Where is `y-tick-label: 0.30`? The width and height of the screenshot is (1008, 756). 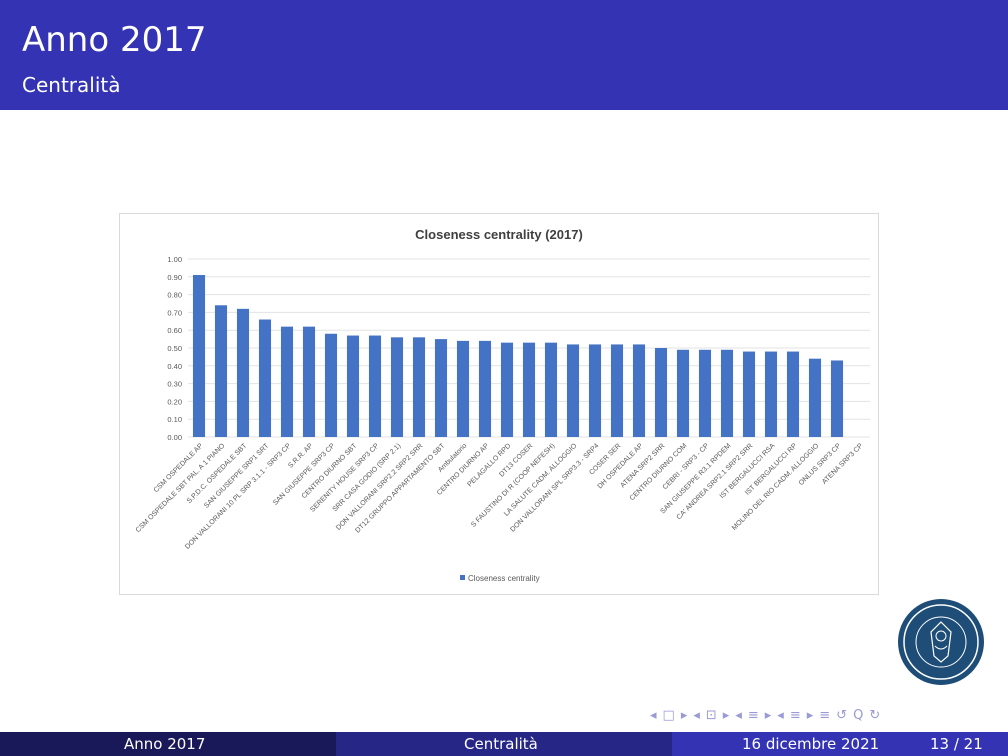 y-tick-label: 0.30 is located at coordinates (174, 384).